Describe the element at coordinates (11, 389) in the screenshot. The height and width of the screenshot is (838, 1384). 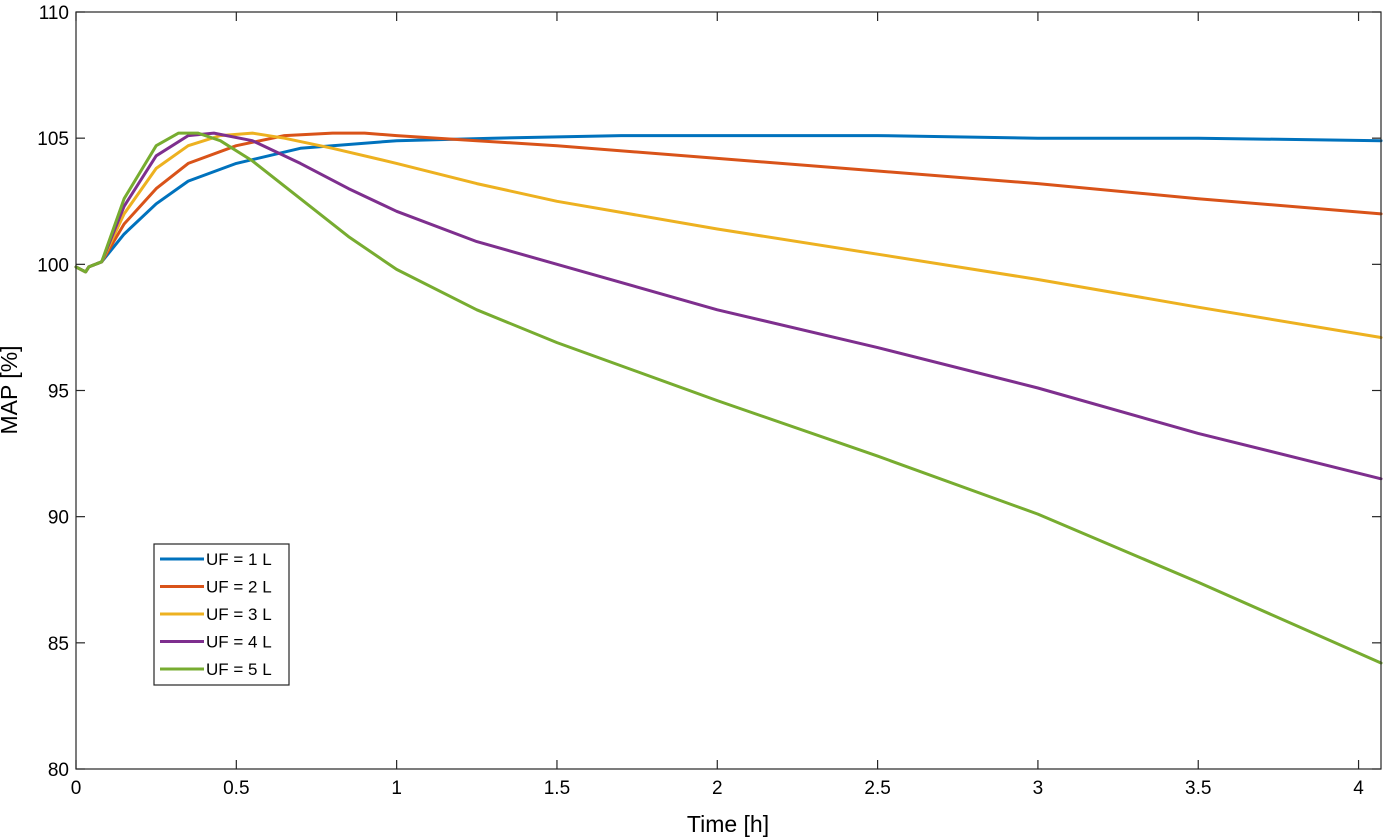
I see `y-axis-title: MAP [%]` at that location.